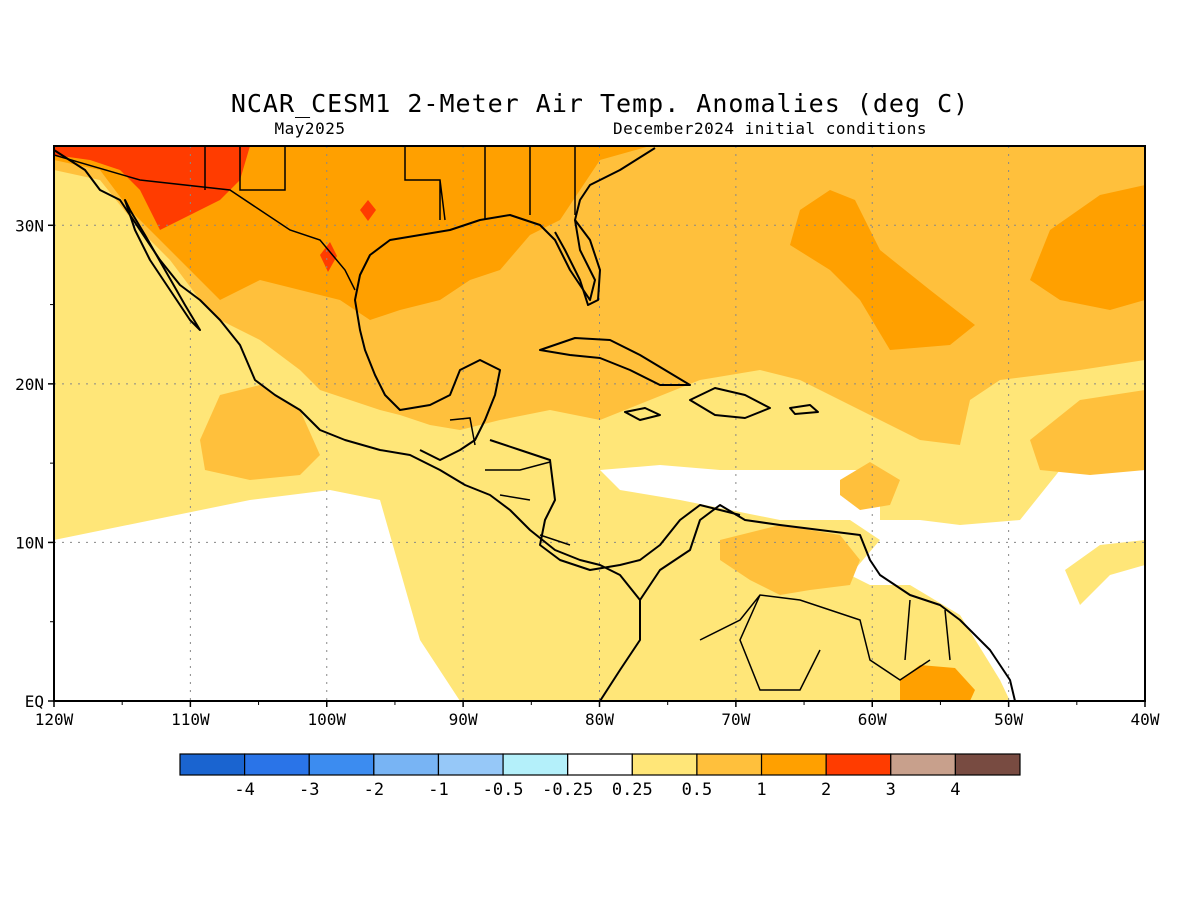  I want to click on coastline-florida, so click(577, 262).